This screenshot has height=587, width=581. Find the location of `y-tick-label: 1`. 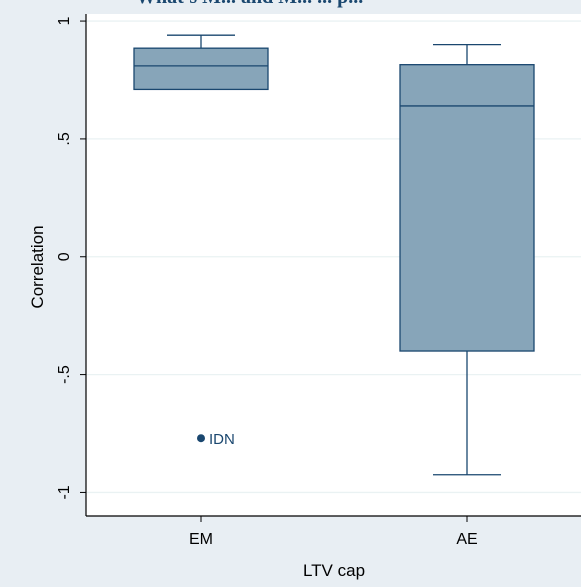

y-tick-label: 1 is located at coordinates (64, 21).